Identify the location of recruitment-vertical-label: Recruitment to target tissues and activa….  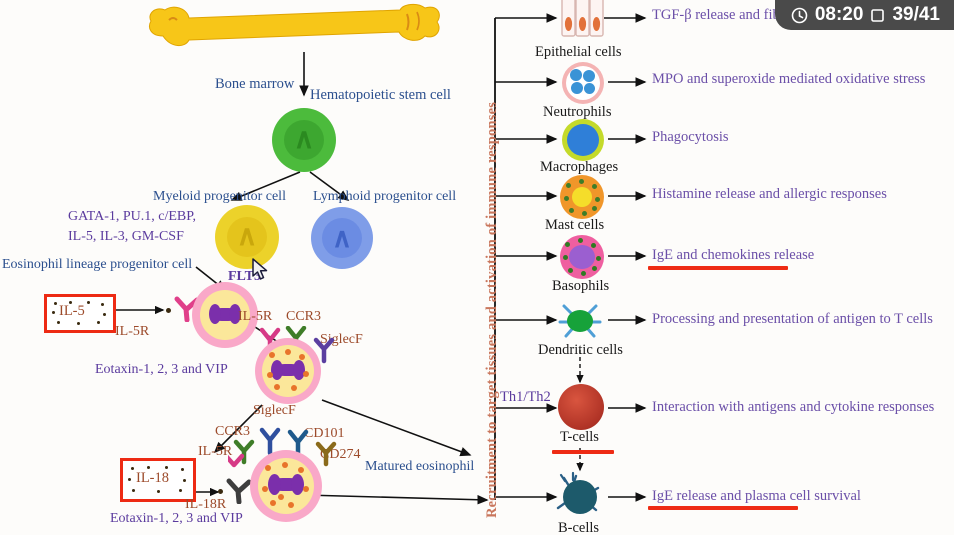
(492, 309).